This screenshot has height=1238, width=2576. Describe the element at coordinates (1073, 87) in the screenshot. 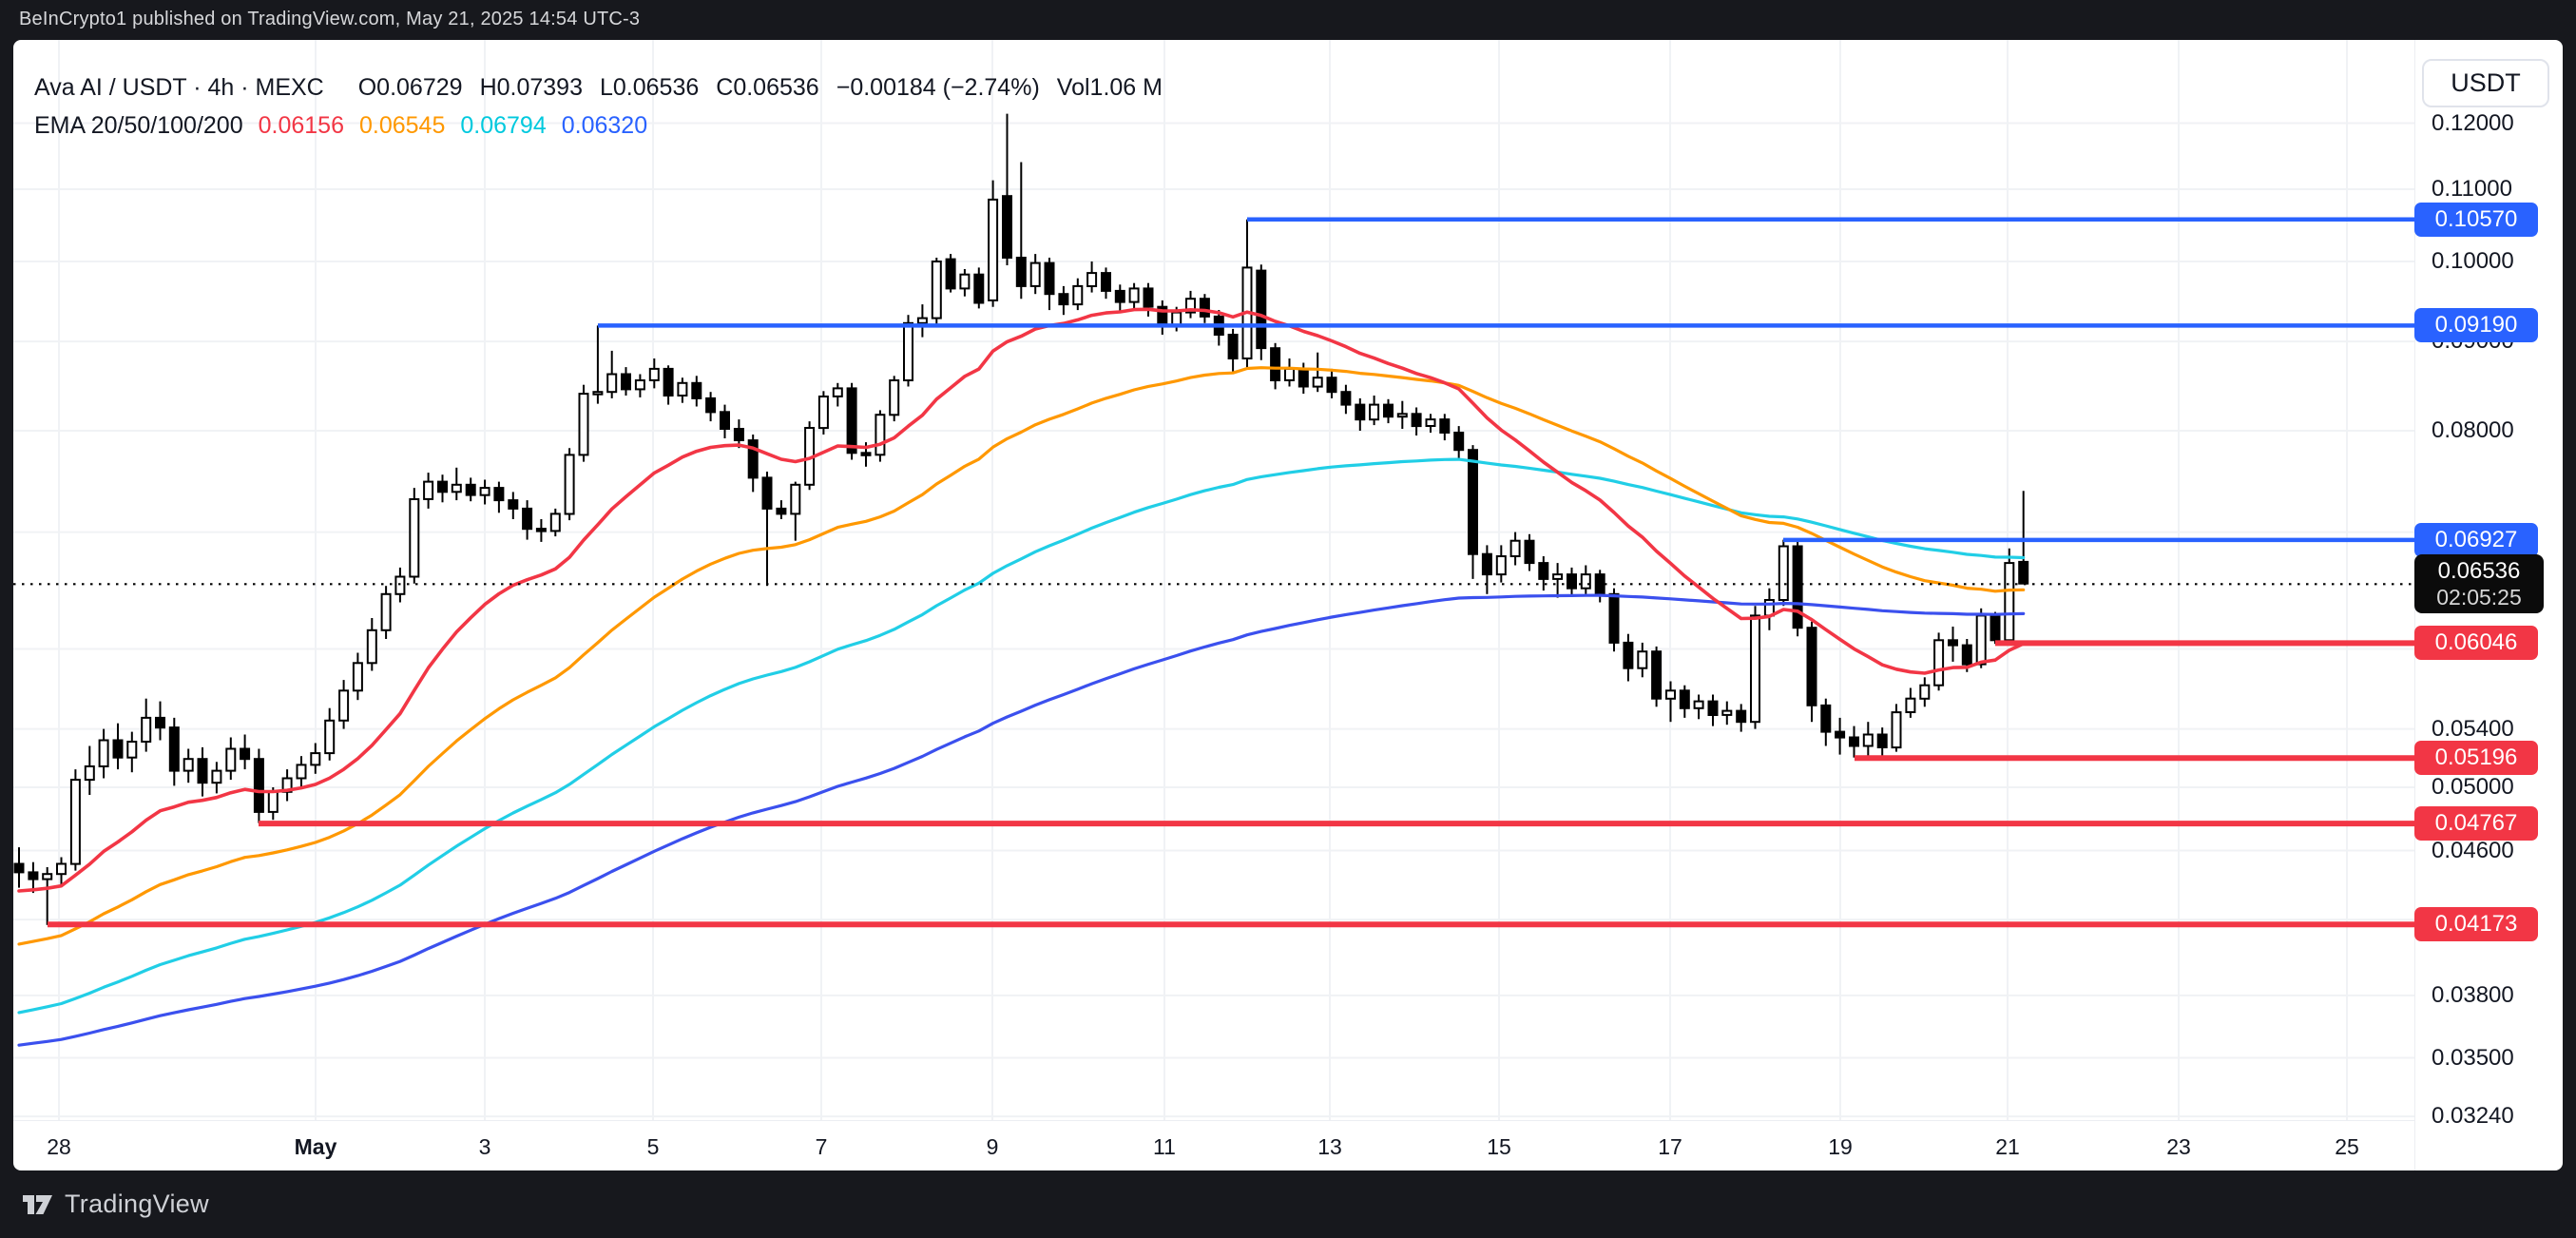

I see `volume-label: Vol` at that location.